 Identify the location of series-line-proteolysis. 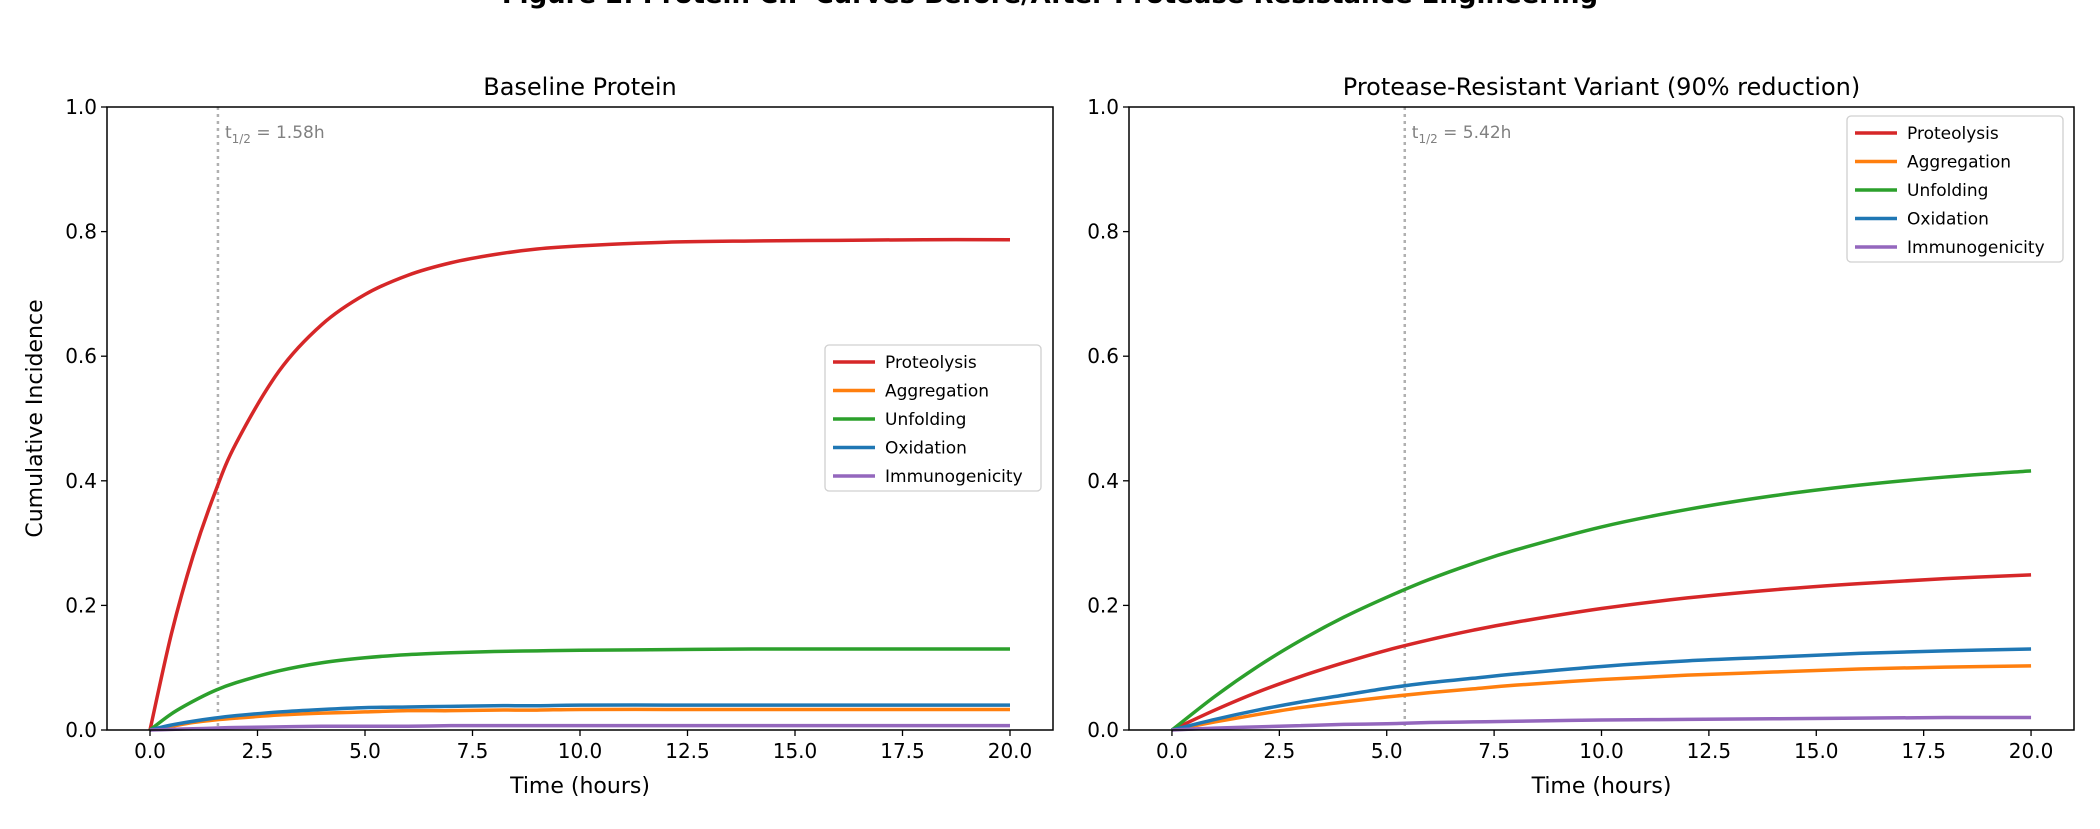
(1601, 652).